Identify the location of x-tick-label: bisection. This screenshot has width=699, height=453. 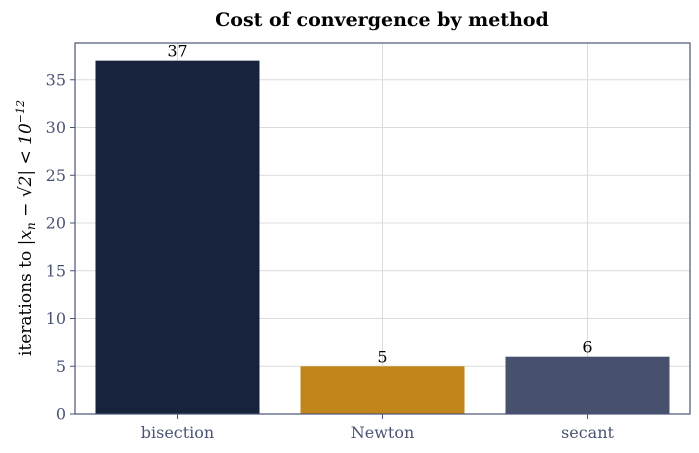
(177, 432).